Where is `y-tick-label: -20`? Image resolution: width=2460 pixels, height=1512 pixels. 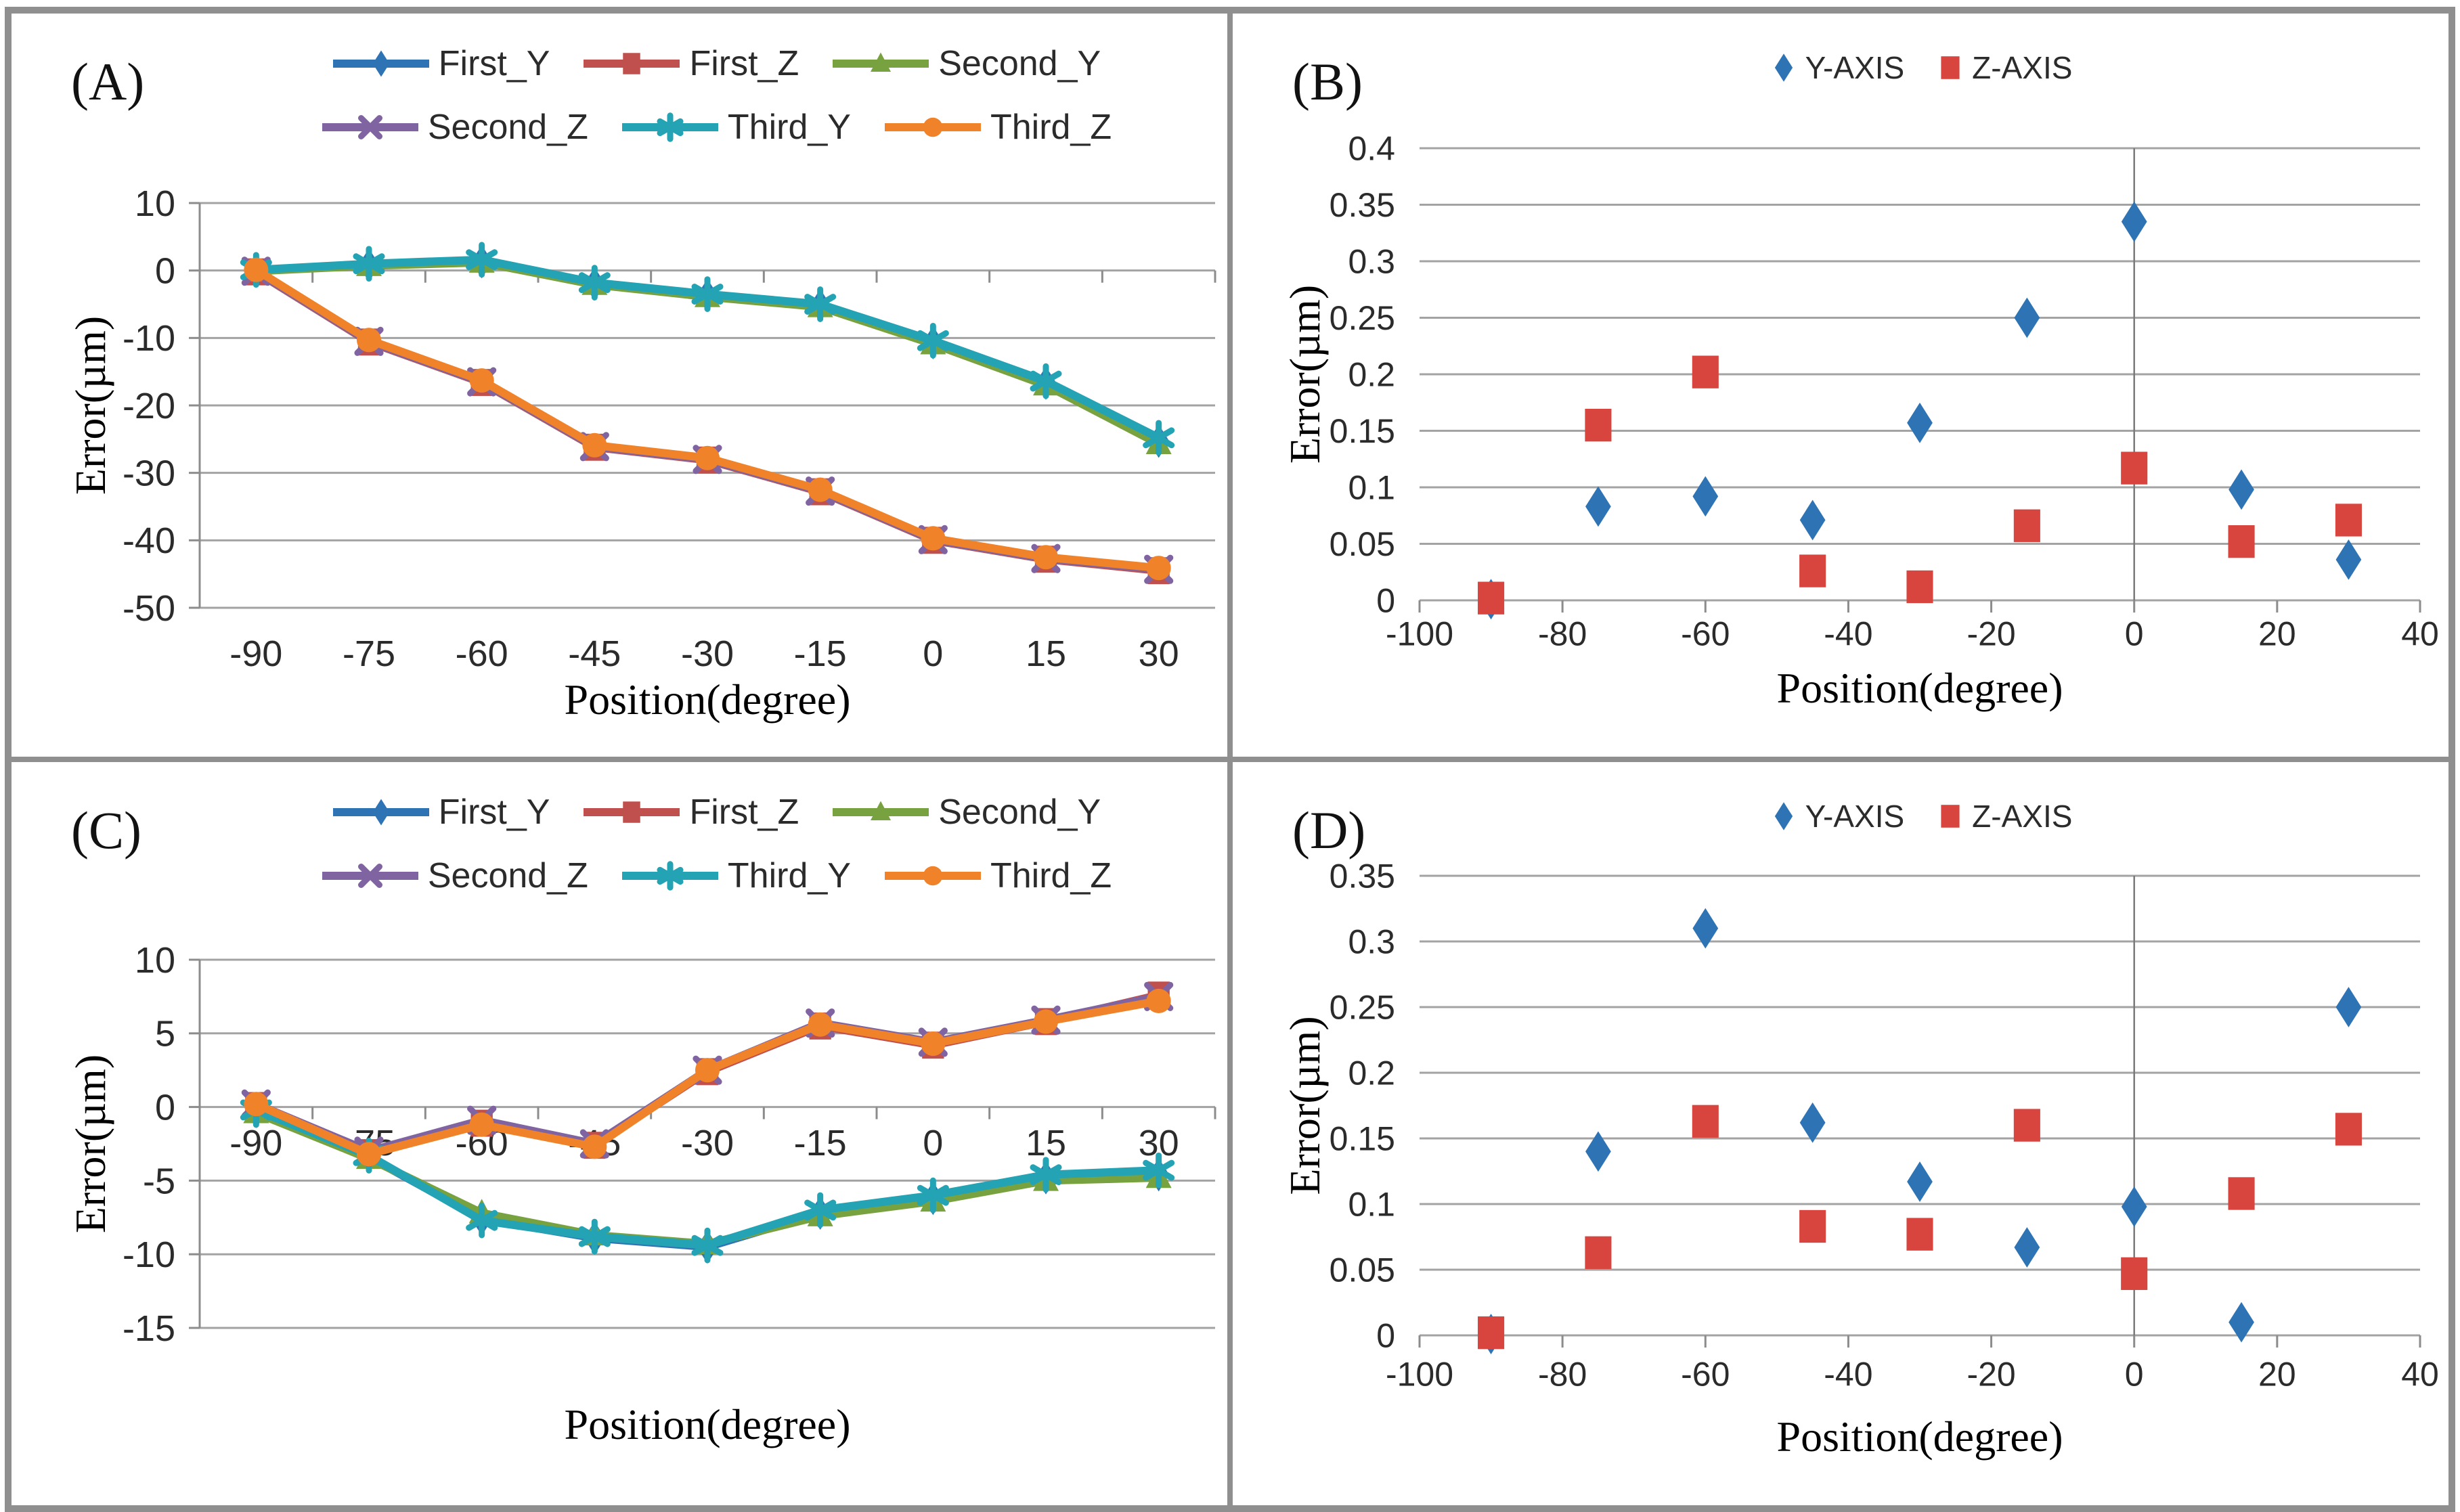 y-tick-label: -20 is located at coordinates (149, 406).